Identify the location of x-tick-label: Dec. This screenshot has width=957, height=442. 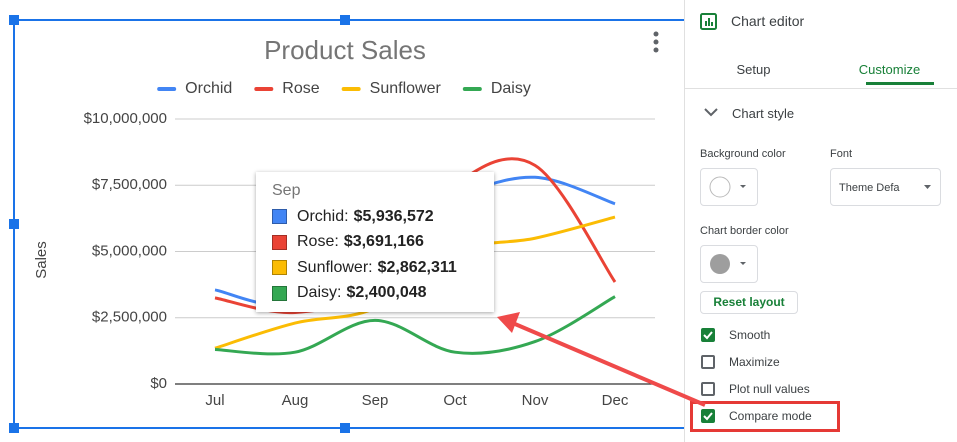
(615, 400).